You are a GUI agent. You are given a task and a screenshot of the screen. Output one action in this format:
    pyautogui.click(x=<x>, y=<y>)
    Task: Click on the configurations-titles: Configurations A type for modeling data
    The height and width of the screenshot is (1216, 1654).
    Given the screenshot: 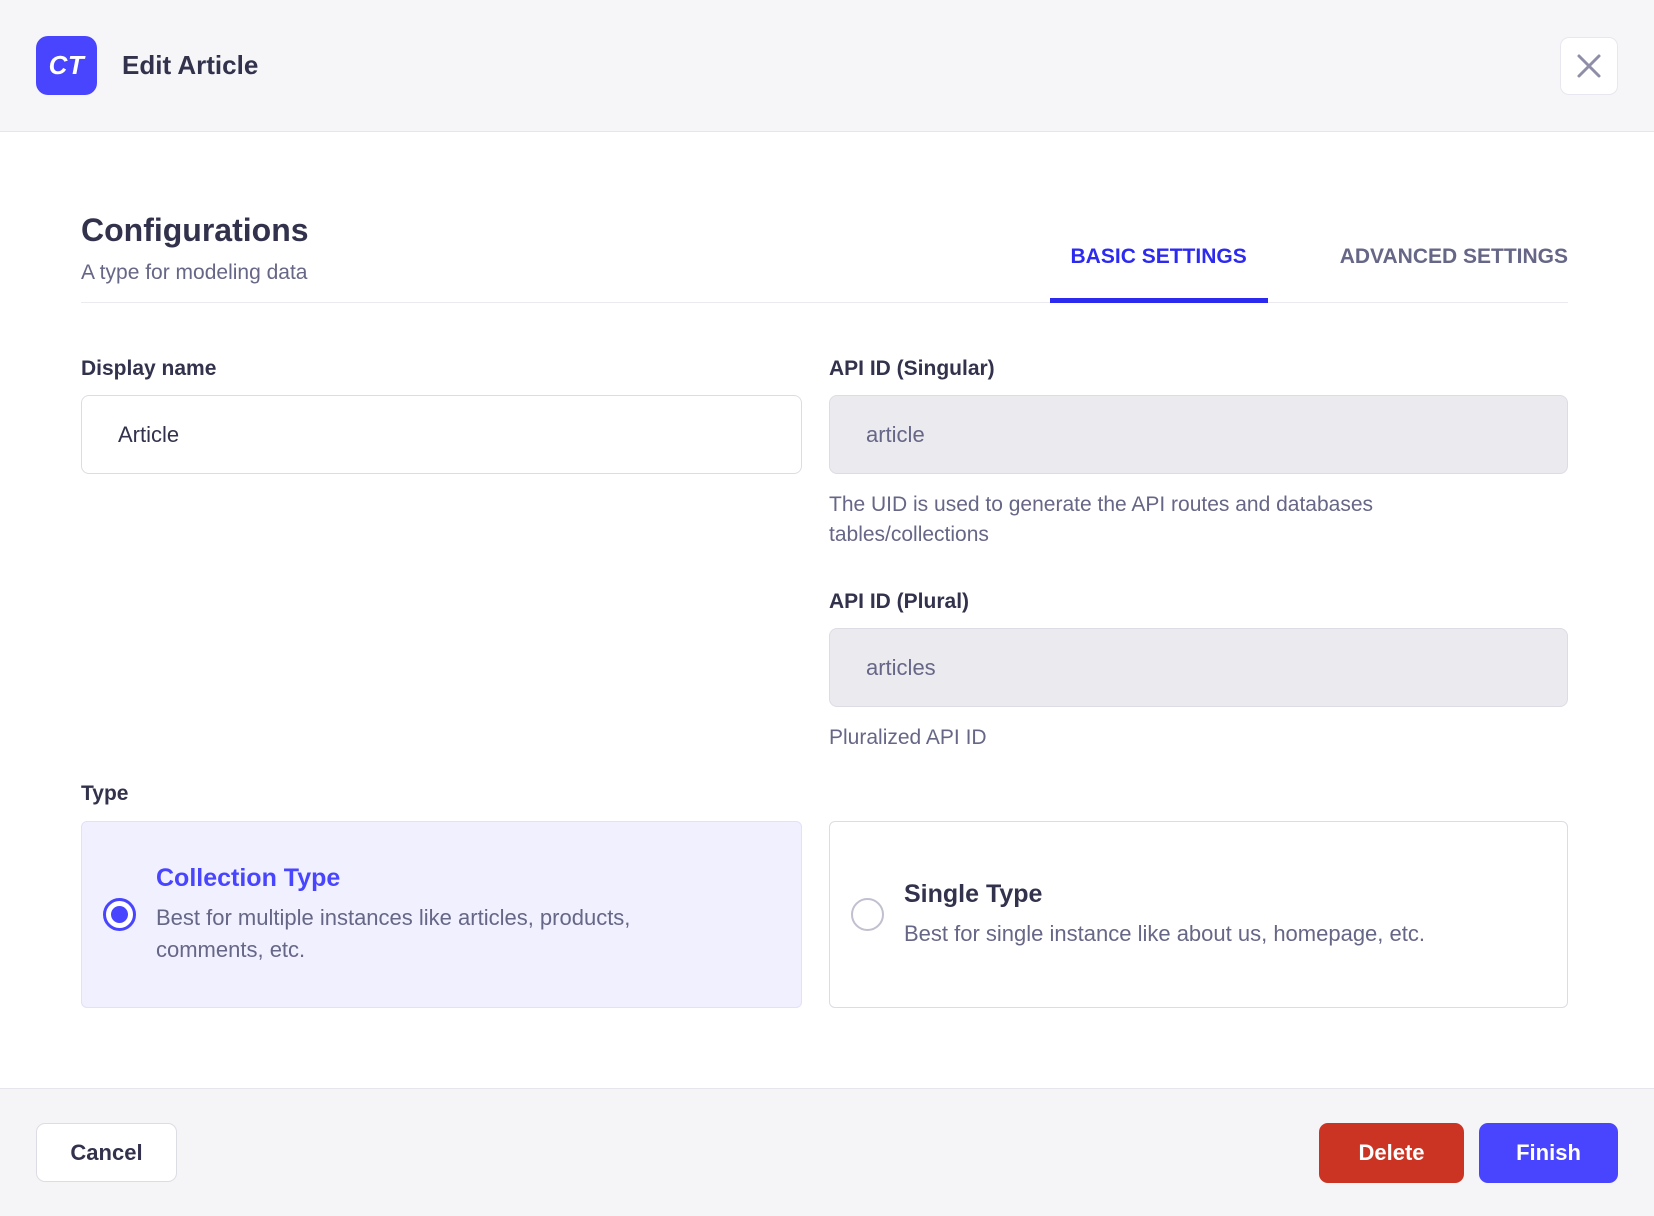 What is the action you would take?
    pyautogui.click(x=195, y=257)
    